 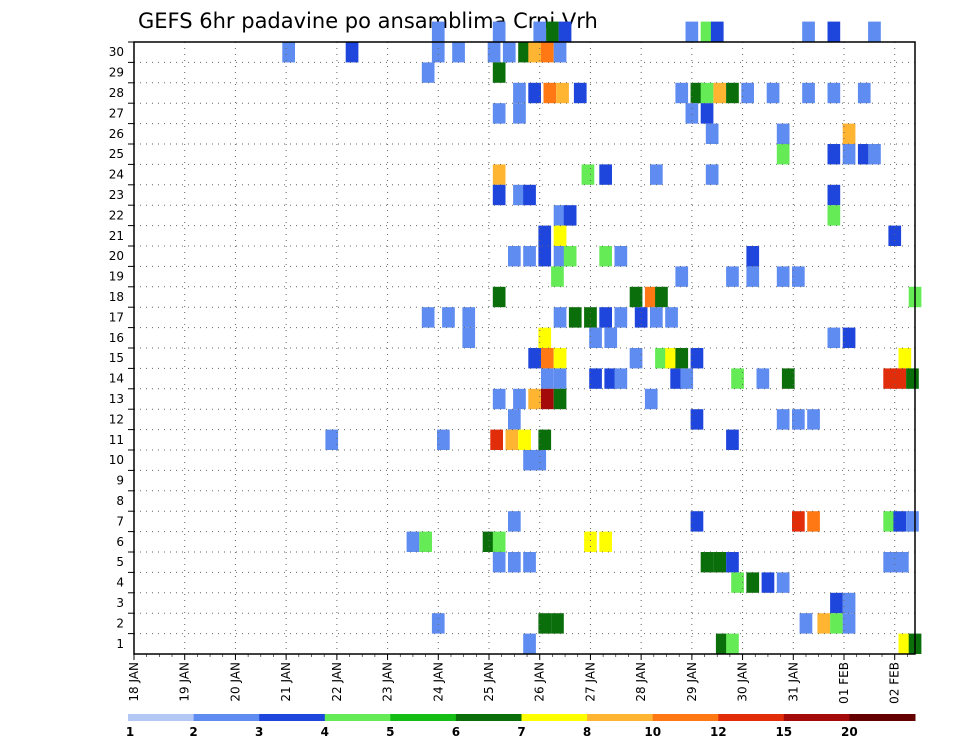 I want to click on x-tick-label: 01 FEB, so click(x=844, y=683).